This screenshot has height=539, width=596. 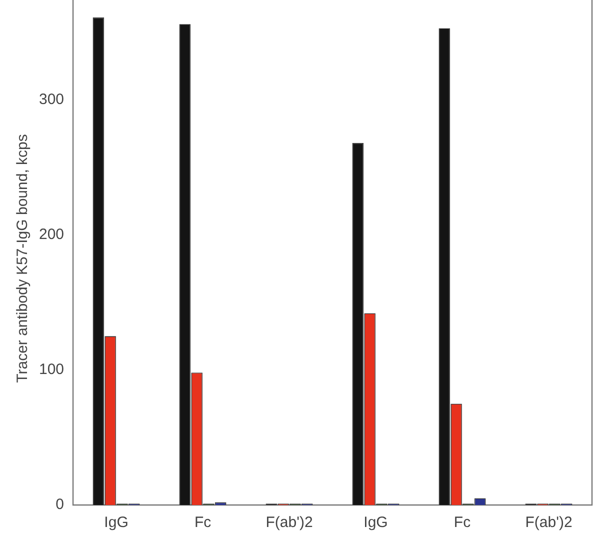 I want to click on y-tick-label: 200, so click(x=51, y=235).